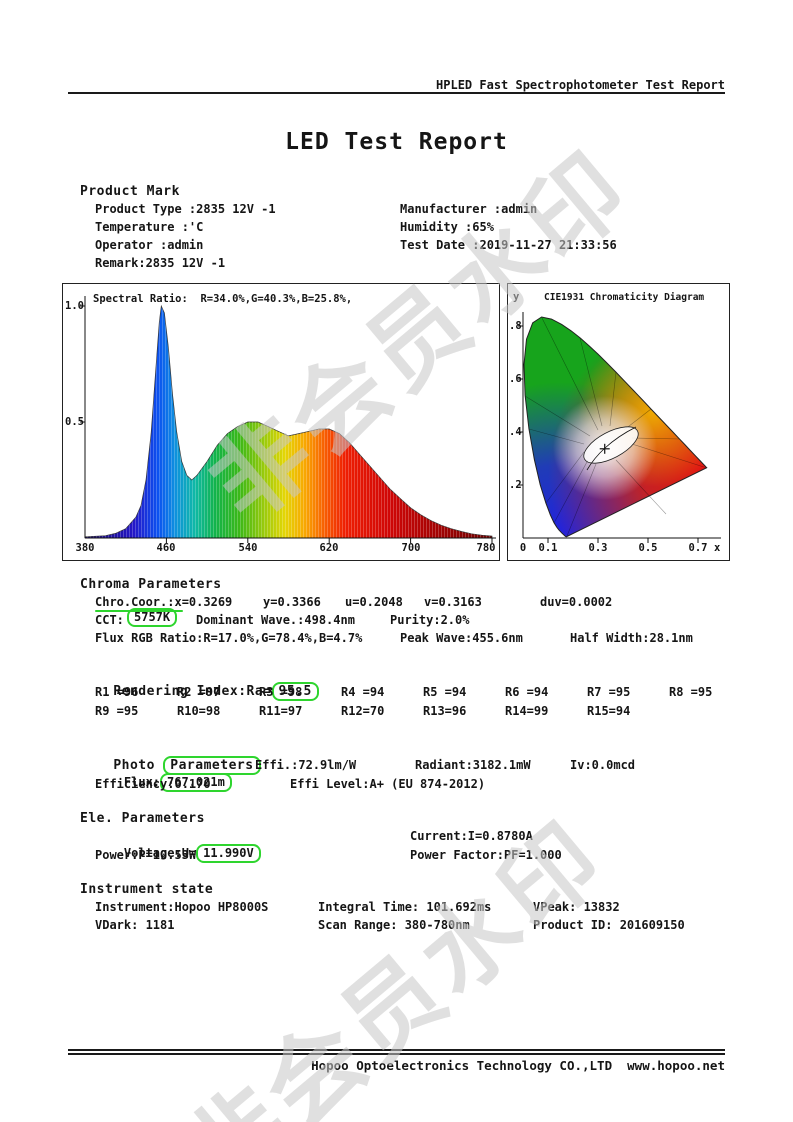 The height and width of the screenshot is (1122, 793). I want to click on spectral-y-tick: 0.5, so click(74, 422).